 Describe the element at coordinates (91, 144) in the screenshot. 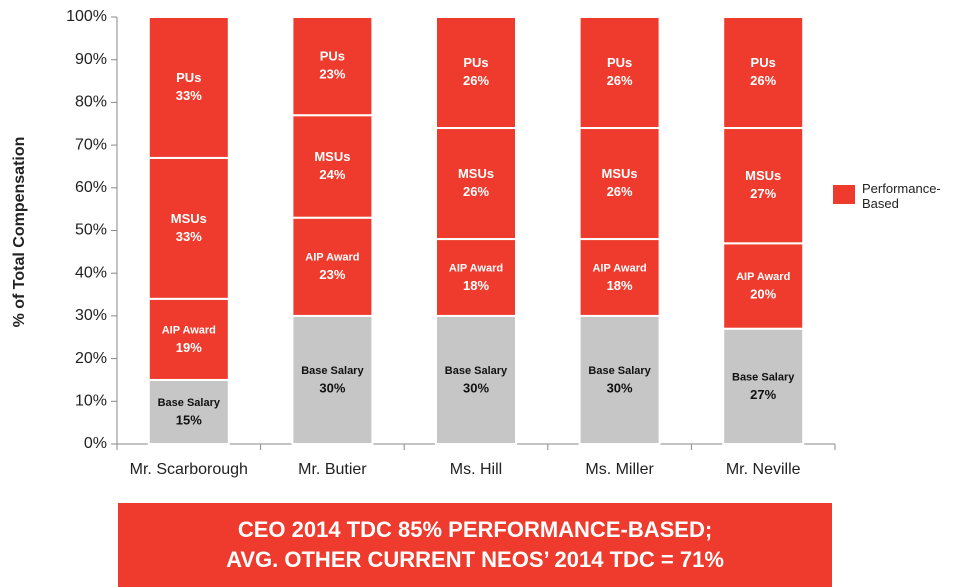

I see `y-tick-label: 70%` at that location.